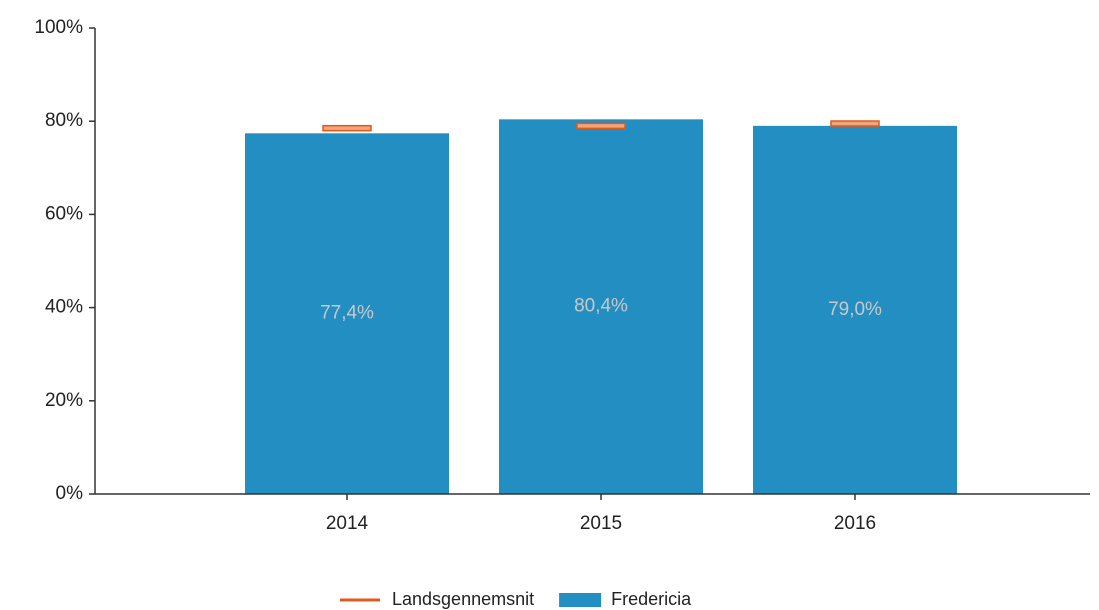  I want to click on value-label: 79,0%, so click(855, 309).